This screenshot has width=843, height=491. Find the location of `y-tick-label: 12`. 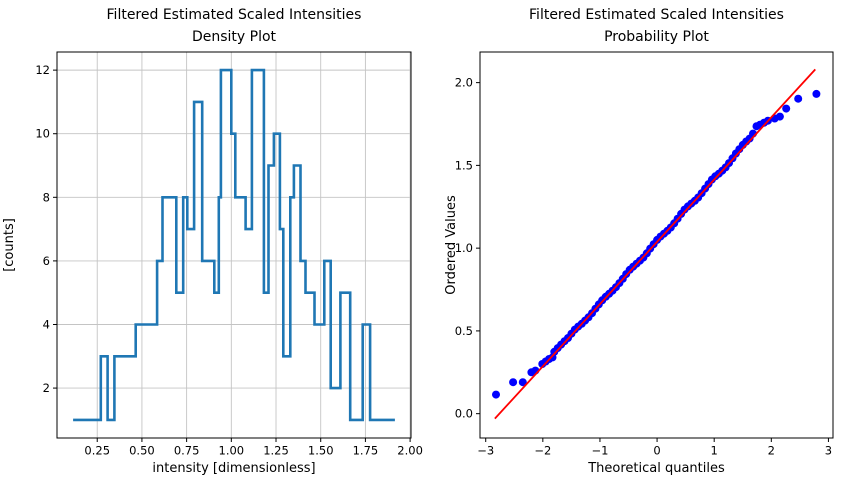

y-tick-label: 12 is located at coordinates (42, 70).